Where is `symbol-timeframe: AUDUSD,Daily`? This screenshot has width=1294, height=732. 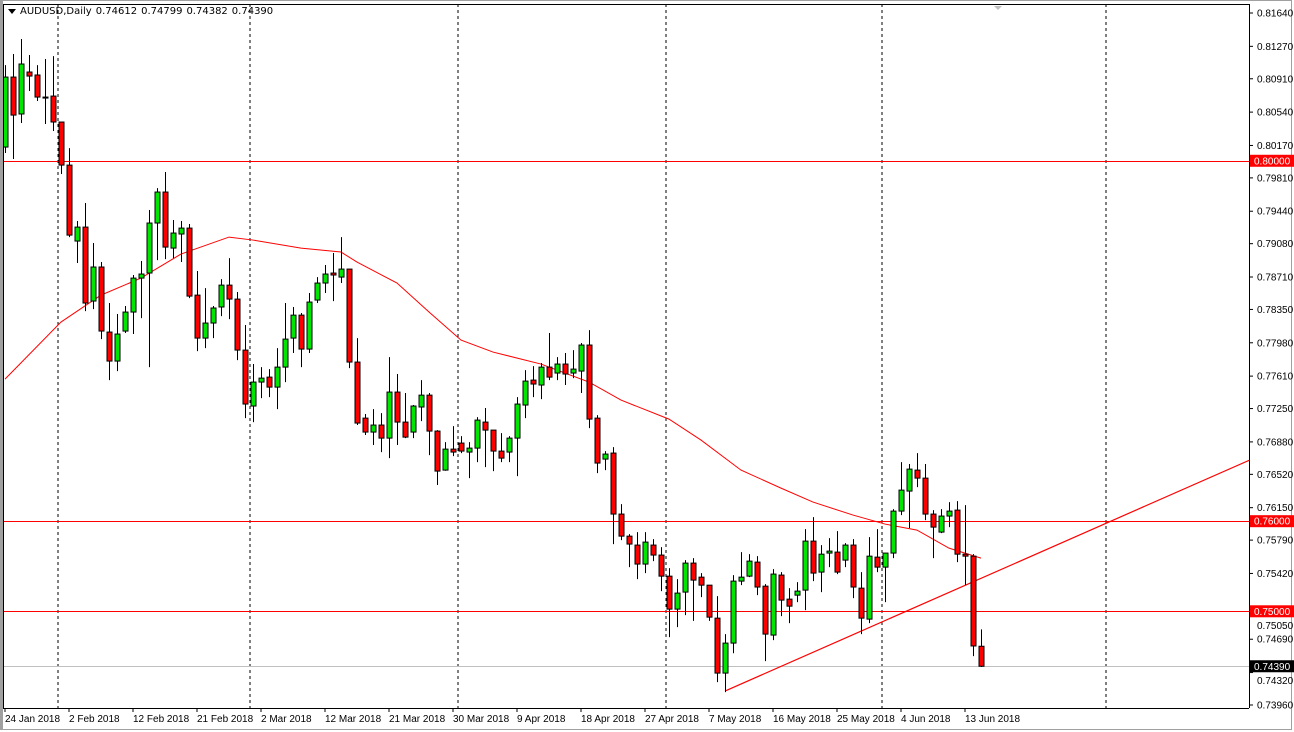 symbol-timeframe: AUDUSD,Daily is located at coordinates (56, 11).